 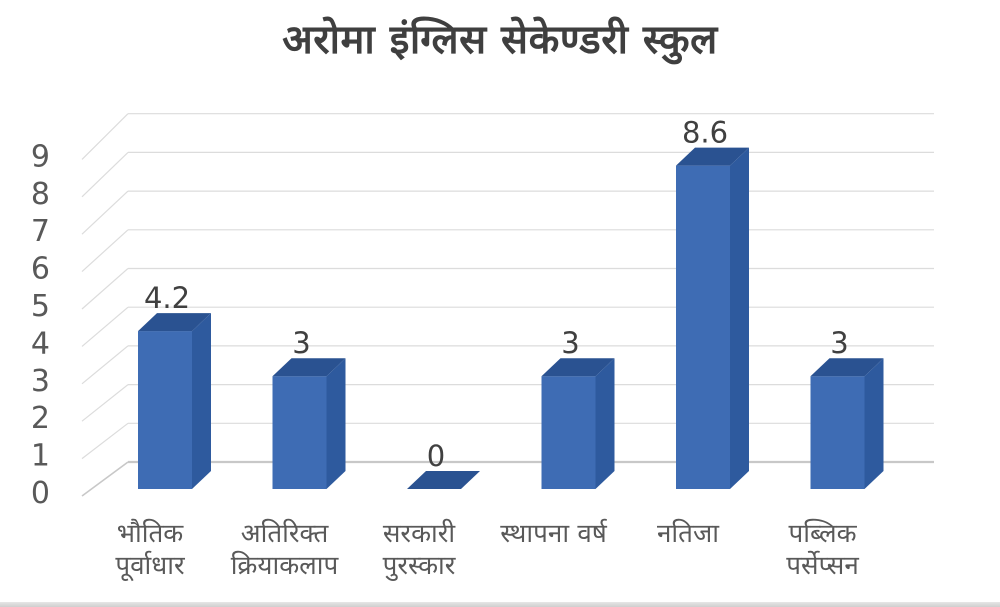 What do you see at coordinates (167, 298) in the screenshot?
I see `data-label: 4.2` at bounding box center [167, 298].